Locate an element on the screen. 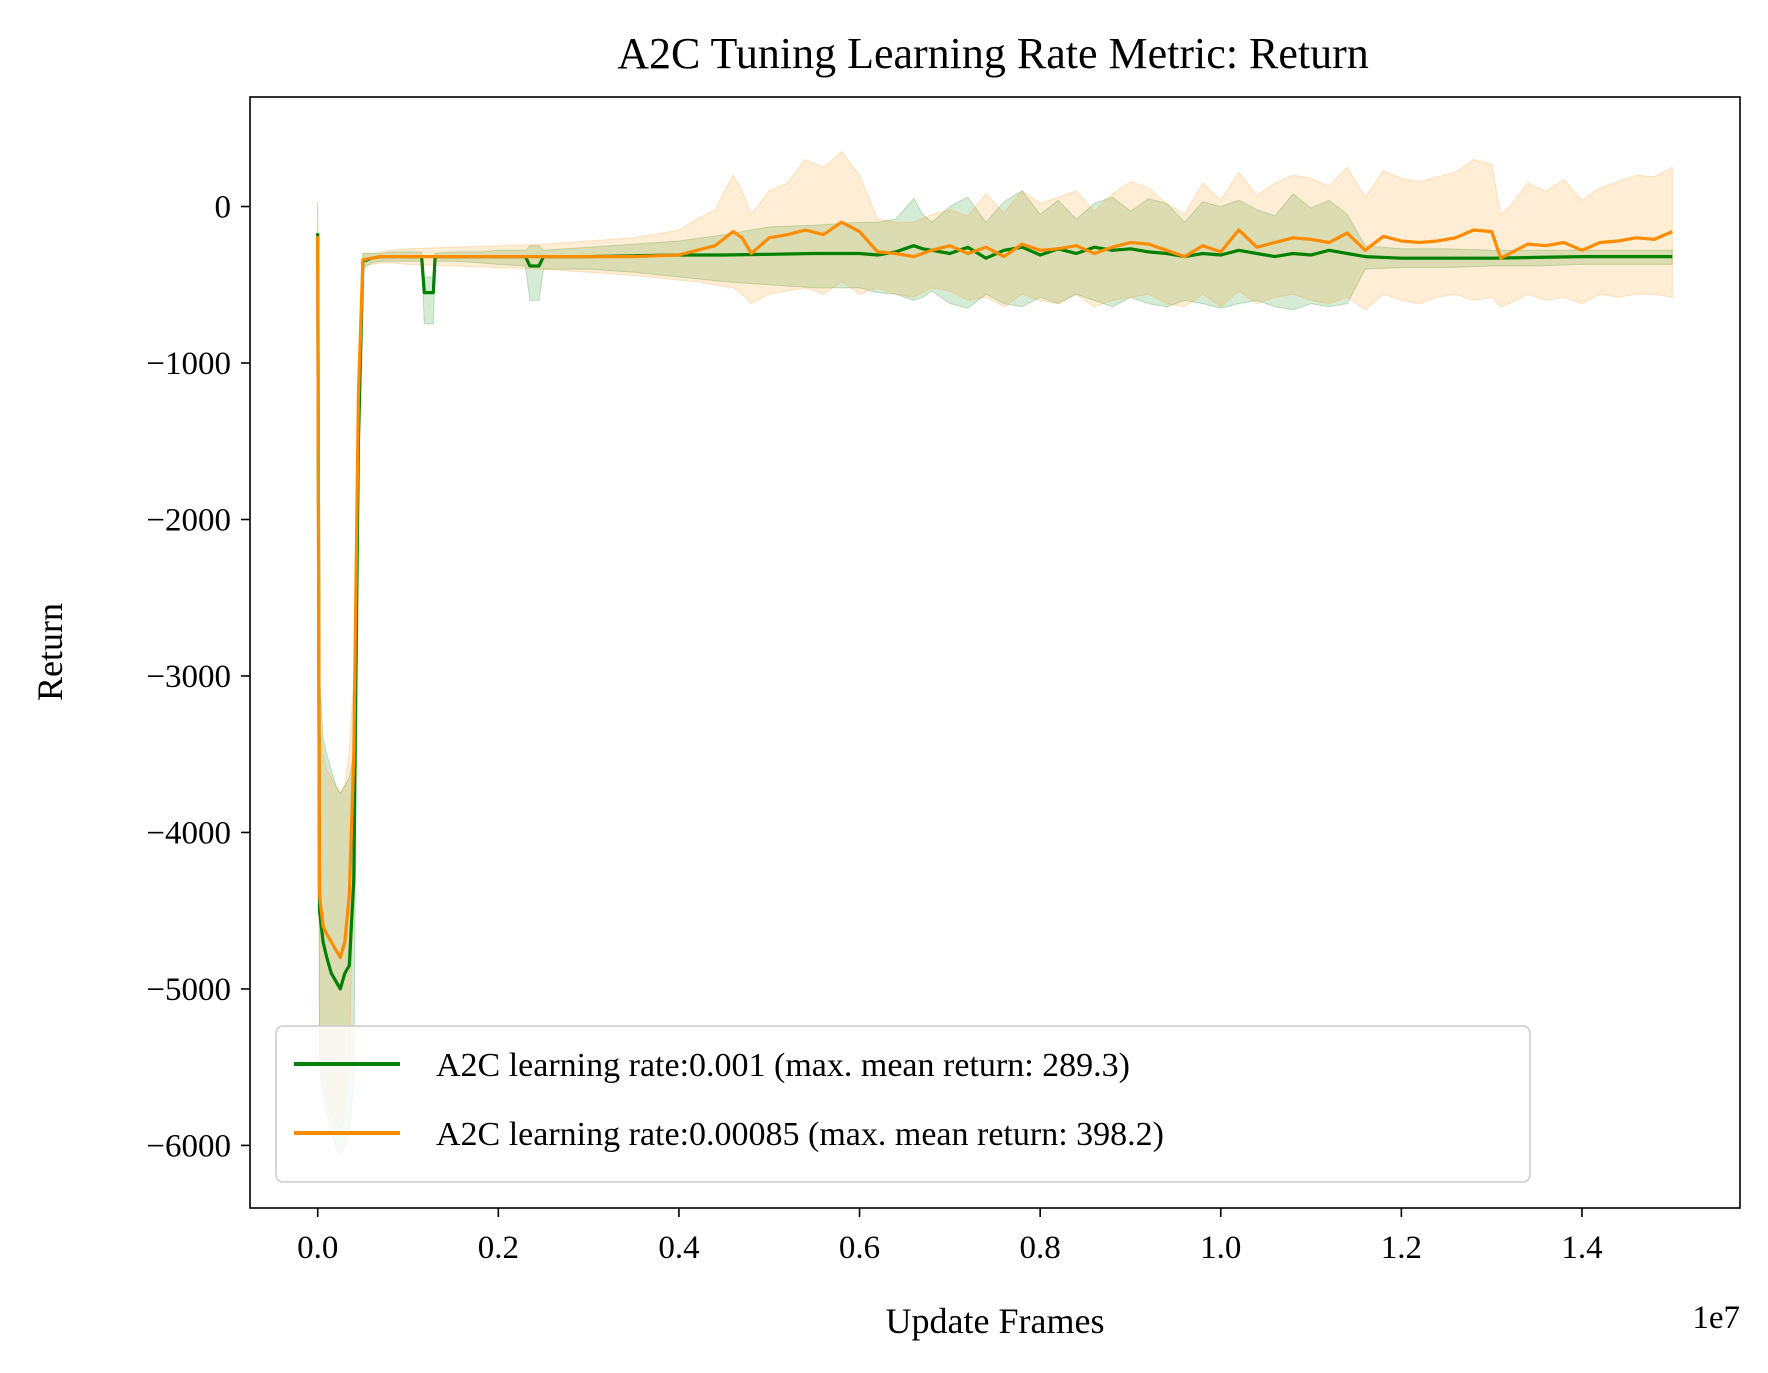 The height and width of the screenshot is (1373, 1768). y-tick-label: −5000 is located at coordinates (188, 990).